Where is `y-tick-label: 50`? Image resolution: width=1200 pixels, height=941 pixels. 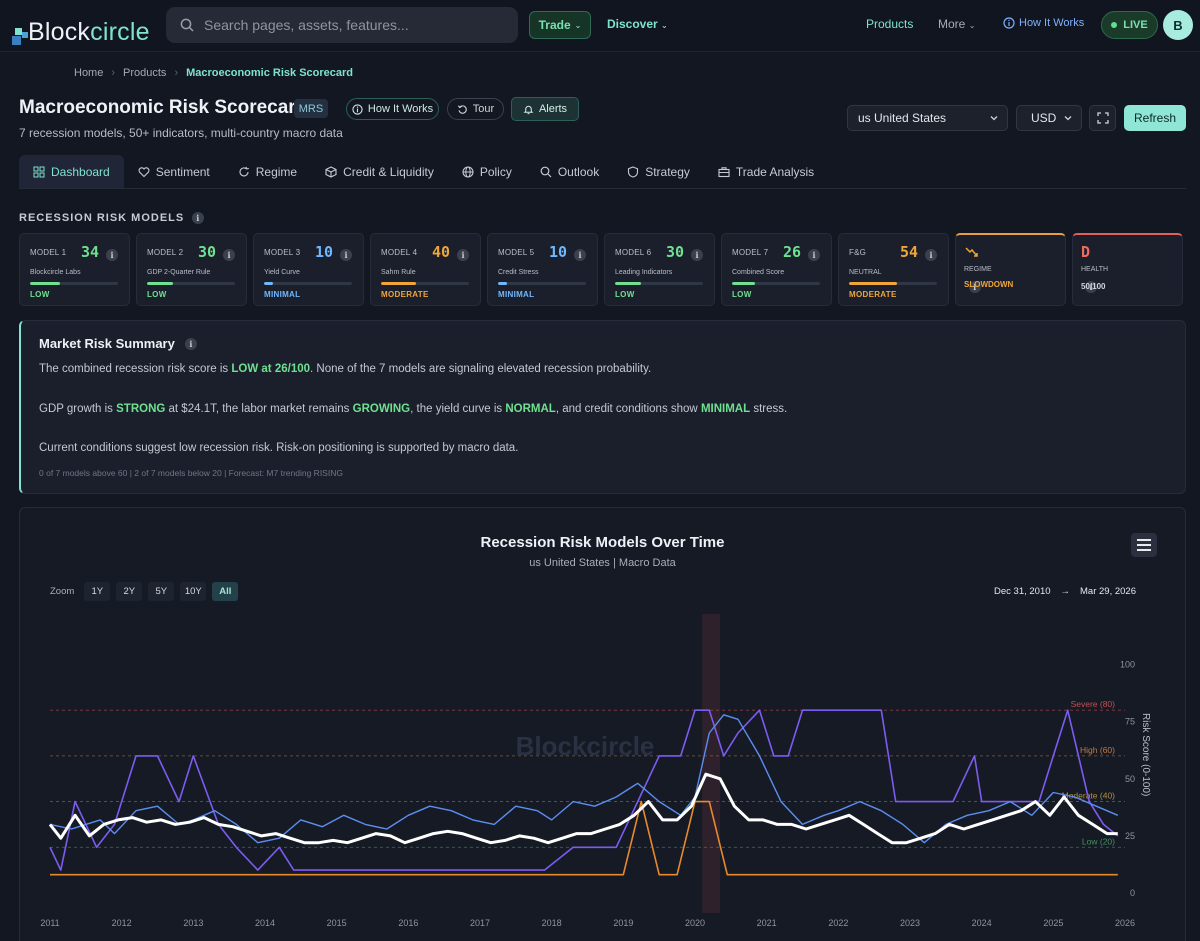 y-tick-label: 50 is located at coordinates (1130, 779).